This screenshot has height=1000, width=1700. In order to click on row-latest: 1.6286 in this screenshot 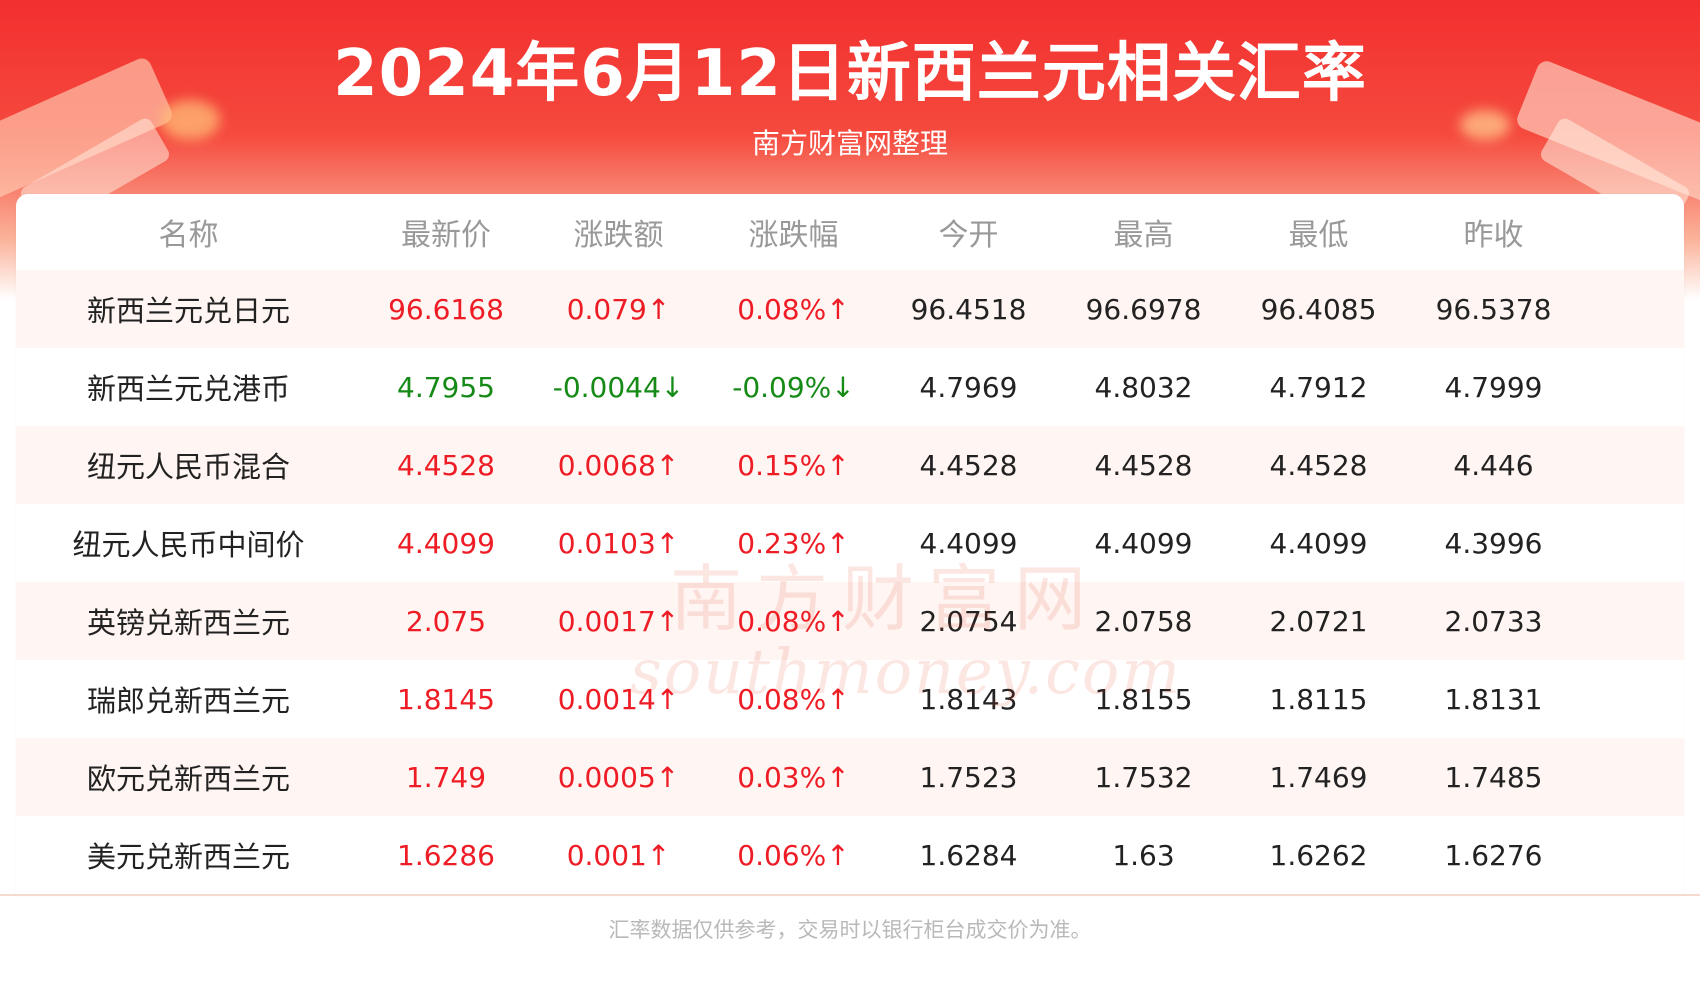, I will do `click(446, 855)`.